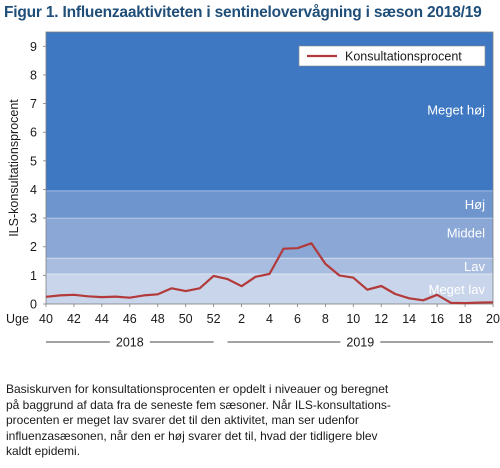 This screenshot has width=500, height=468. What do you see at coordinates (269, 319) in the screenshot?
I see `x-tick-label: 4` at bounding box center [269, 319].